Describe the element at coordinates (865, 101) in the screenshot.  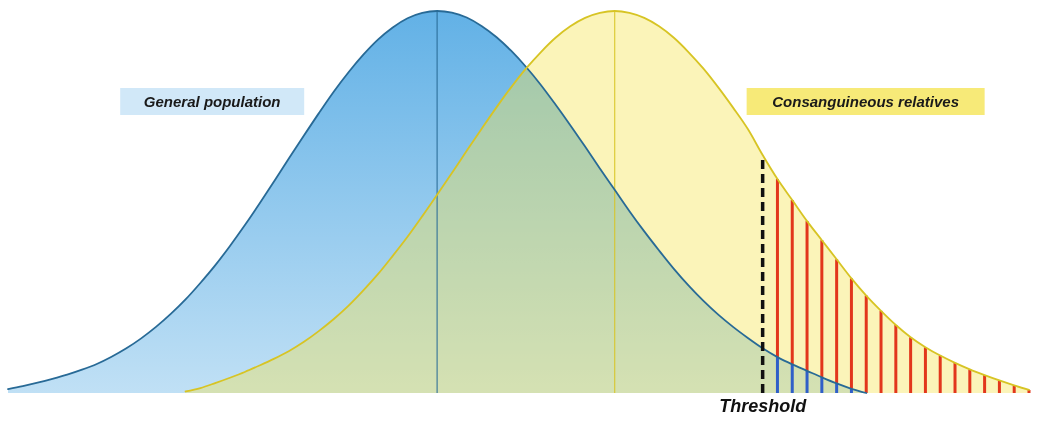
I see `text: Consanguineous relatives` at that location.